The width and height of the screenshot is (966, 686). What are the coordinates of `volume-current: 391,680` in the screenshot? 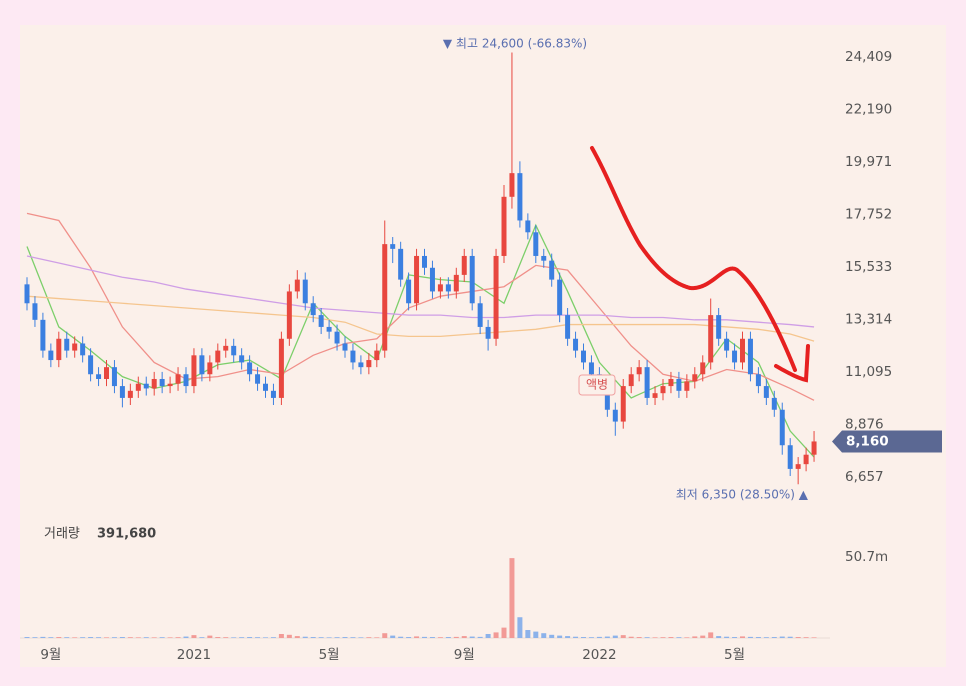 It's located at (126, 534).